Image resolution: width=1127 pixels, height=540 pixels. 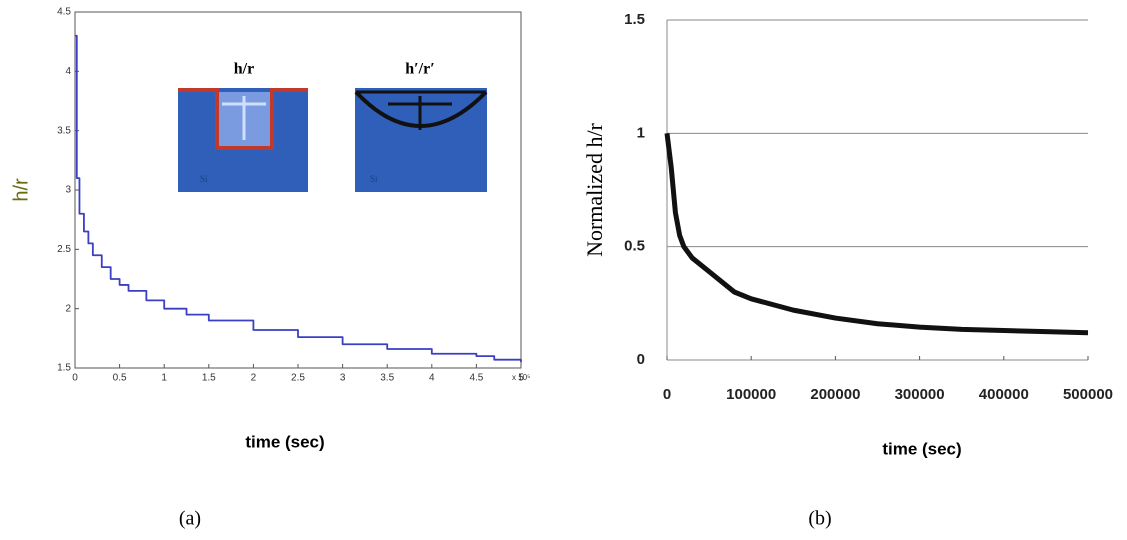 I want to click on x-tick-label: 1, so click(x=164, y=378).